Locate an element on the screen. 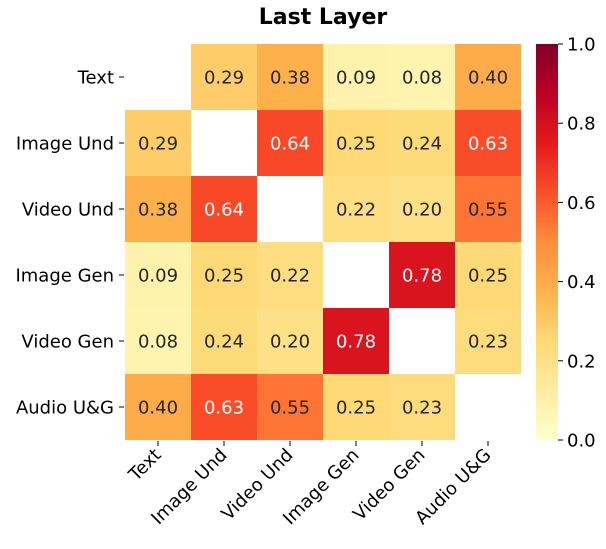 The height and width of the screenshot is (549, 606). colorbar-tick-label: 0.4 is located at coordinates (581, 282).